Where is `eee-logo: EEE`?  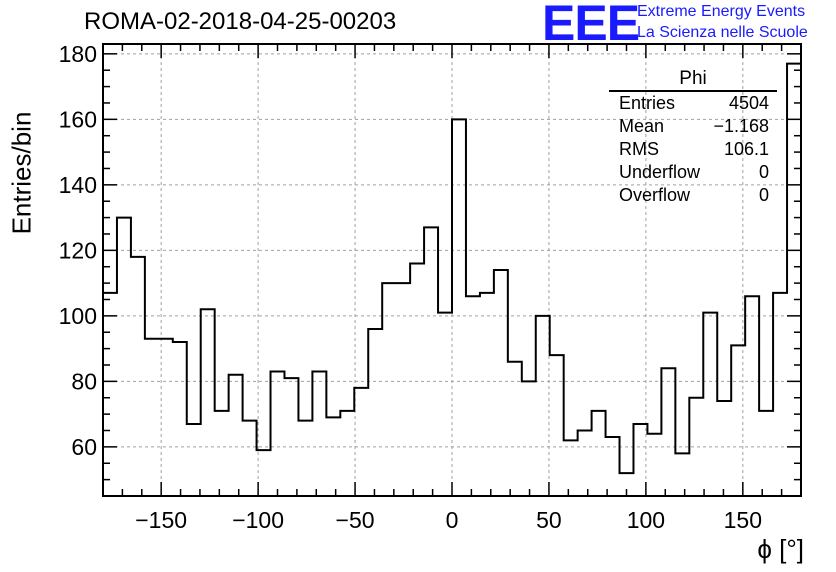
eee-logo: EEE is located at coordinates (591, 25).